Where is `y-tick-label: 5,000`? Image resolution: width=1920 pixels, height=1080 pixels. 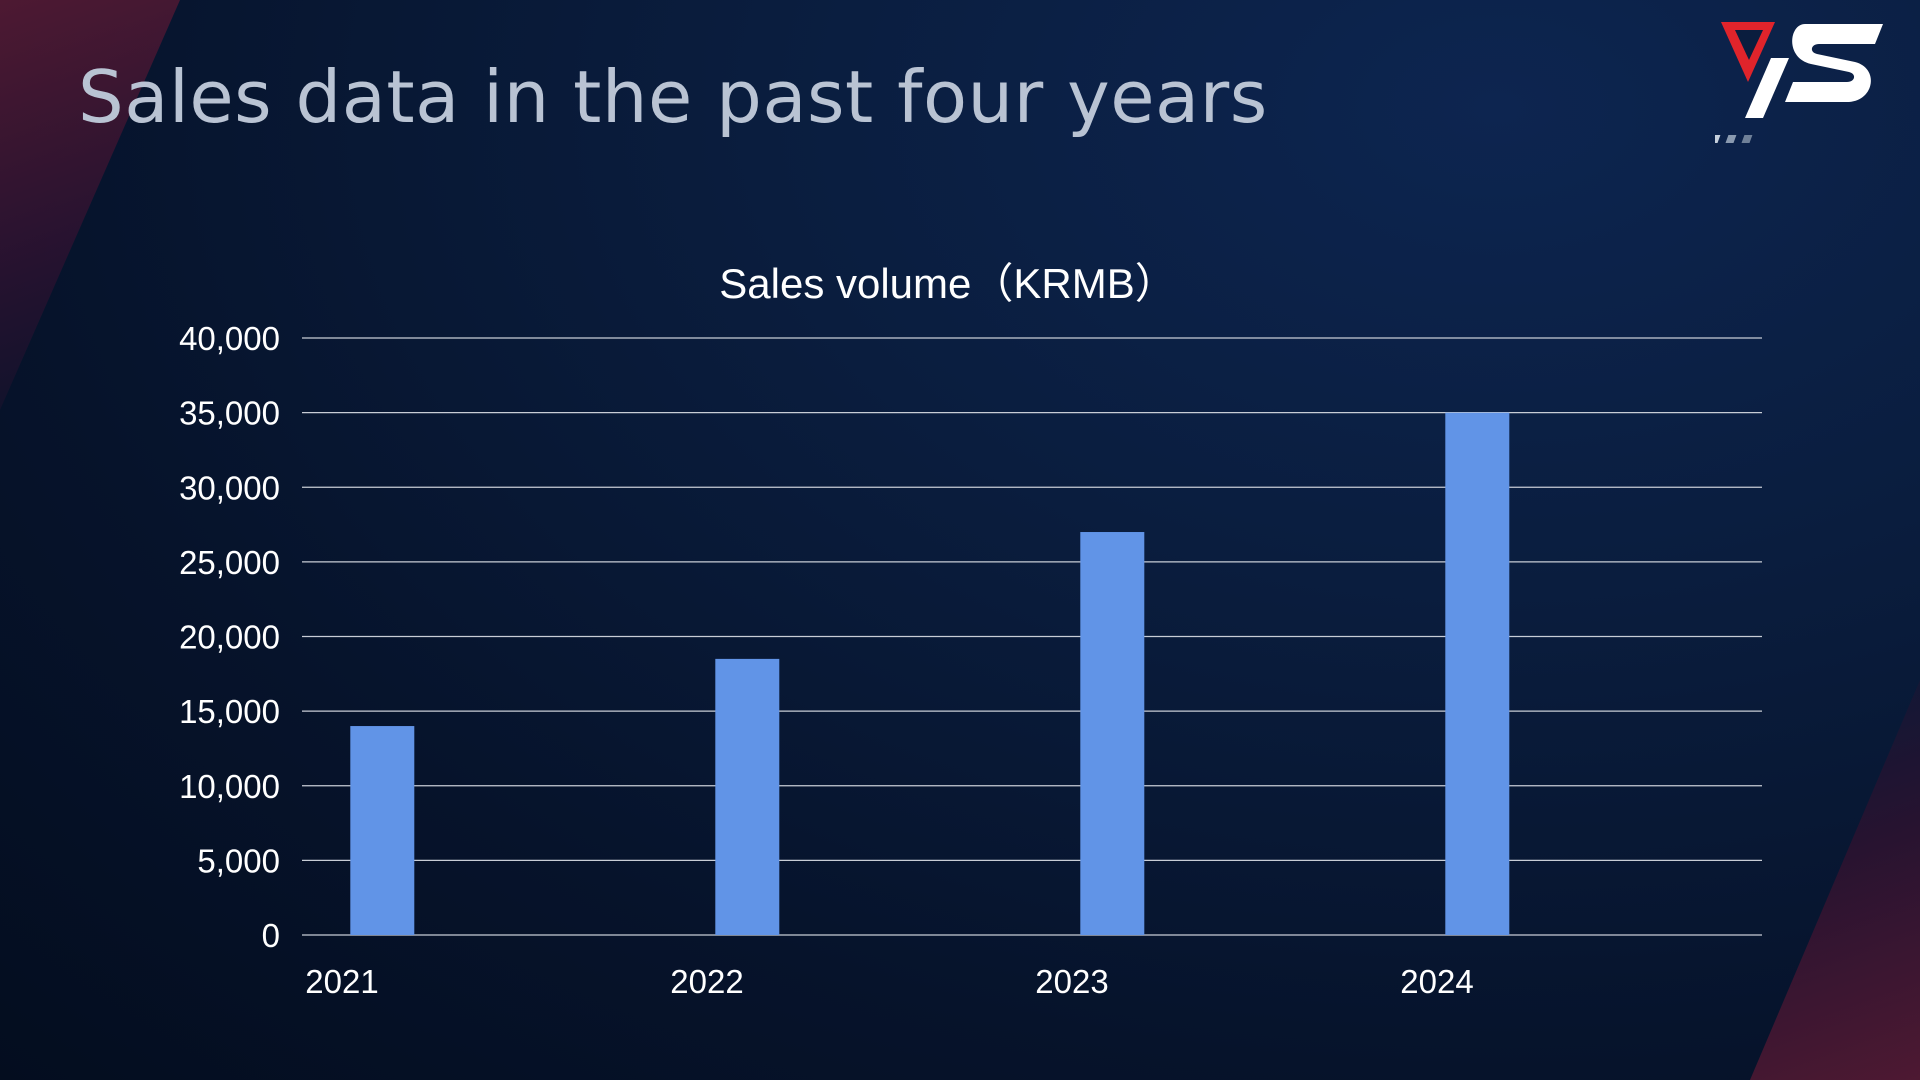 y-tick-label: 5,000 is located at coordinates (238, 860).